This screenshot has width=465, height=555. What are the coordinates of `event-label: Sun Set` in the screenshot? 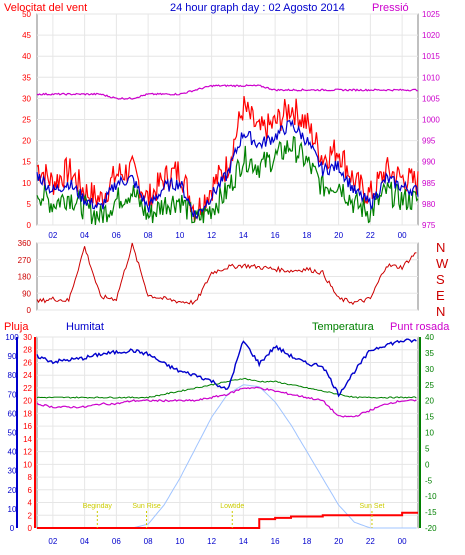 It's located at (372, 506).